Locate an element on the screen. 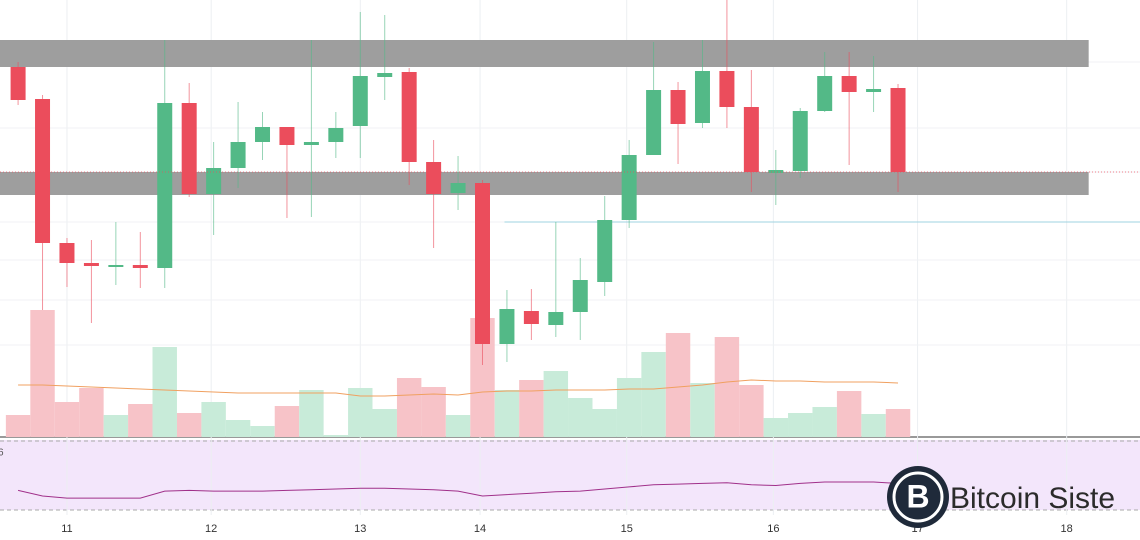  indicator-panel is located at coordinates (570, 475).